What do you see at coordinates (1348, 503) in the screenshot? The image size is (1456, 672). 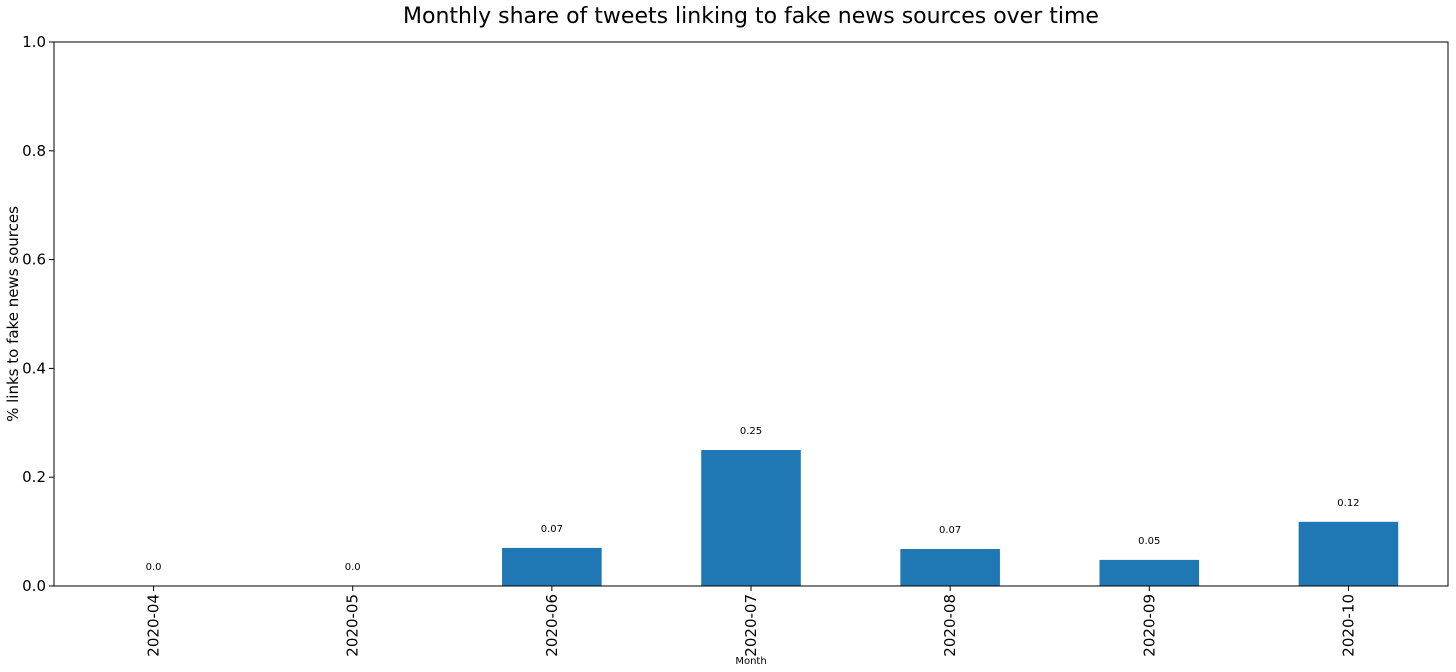 I see `data-label: 0.12` at bounding box center [1348, 503].